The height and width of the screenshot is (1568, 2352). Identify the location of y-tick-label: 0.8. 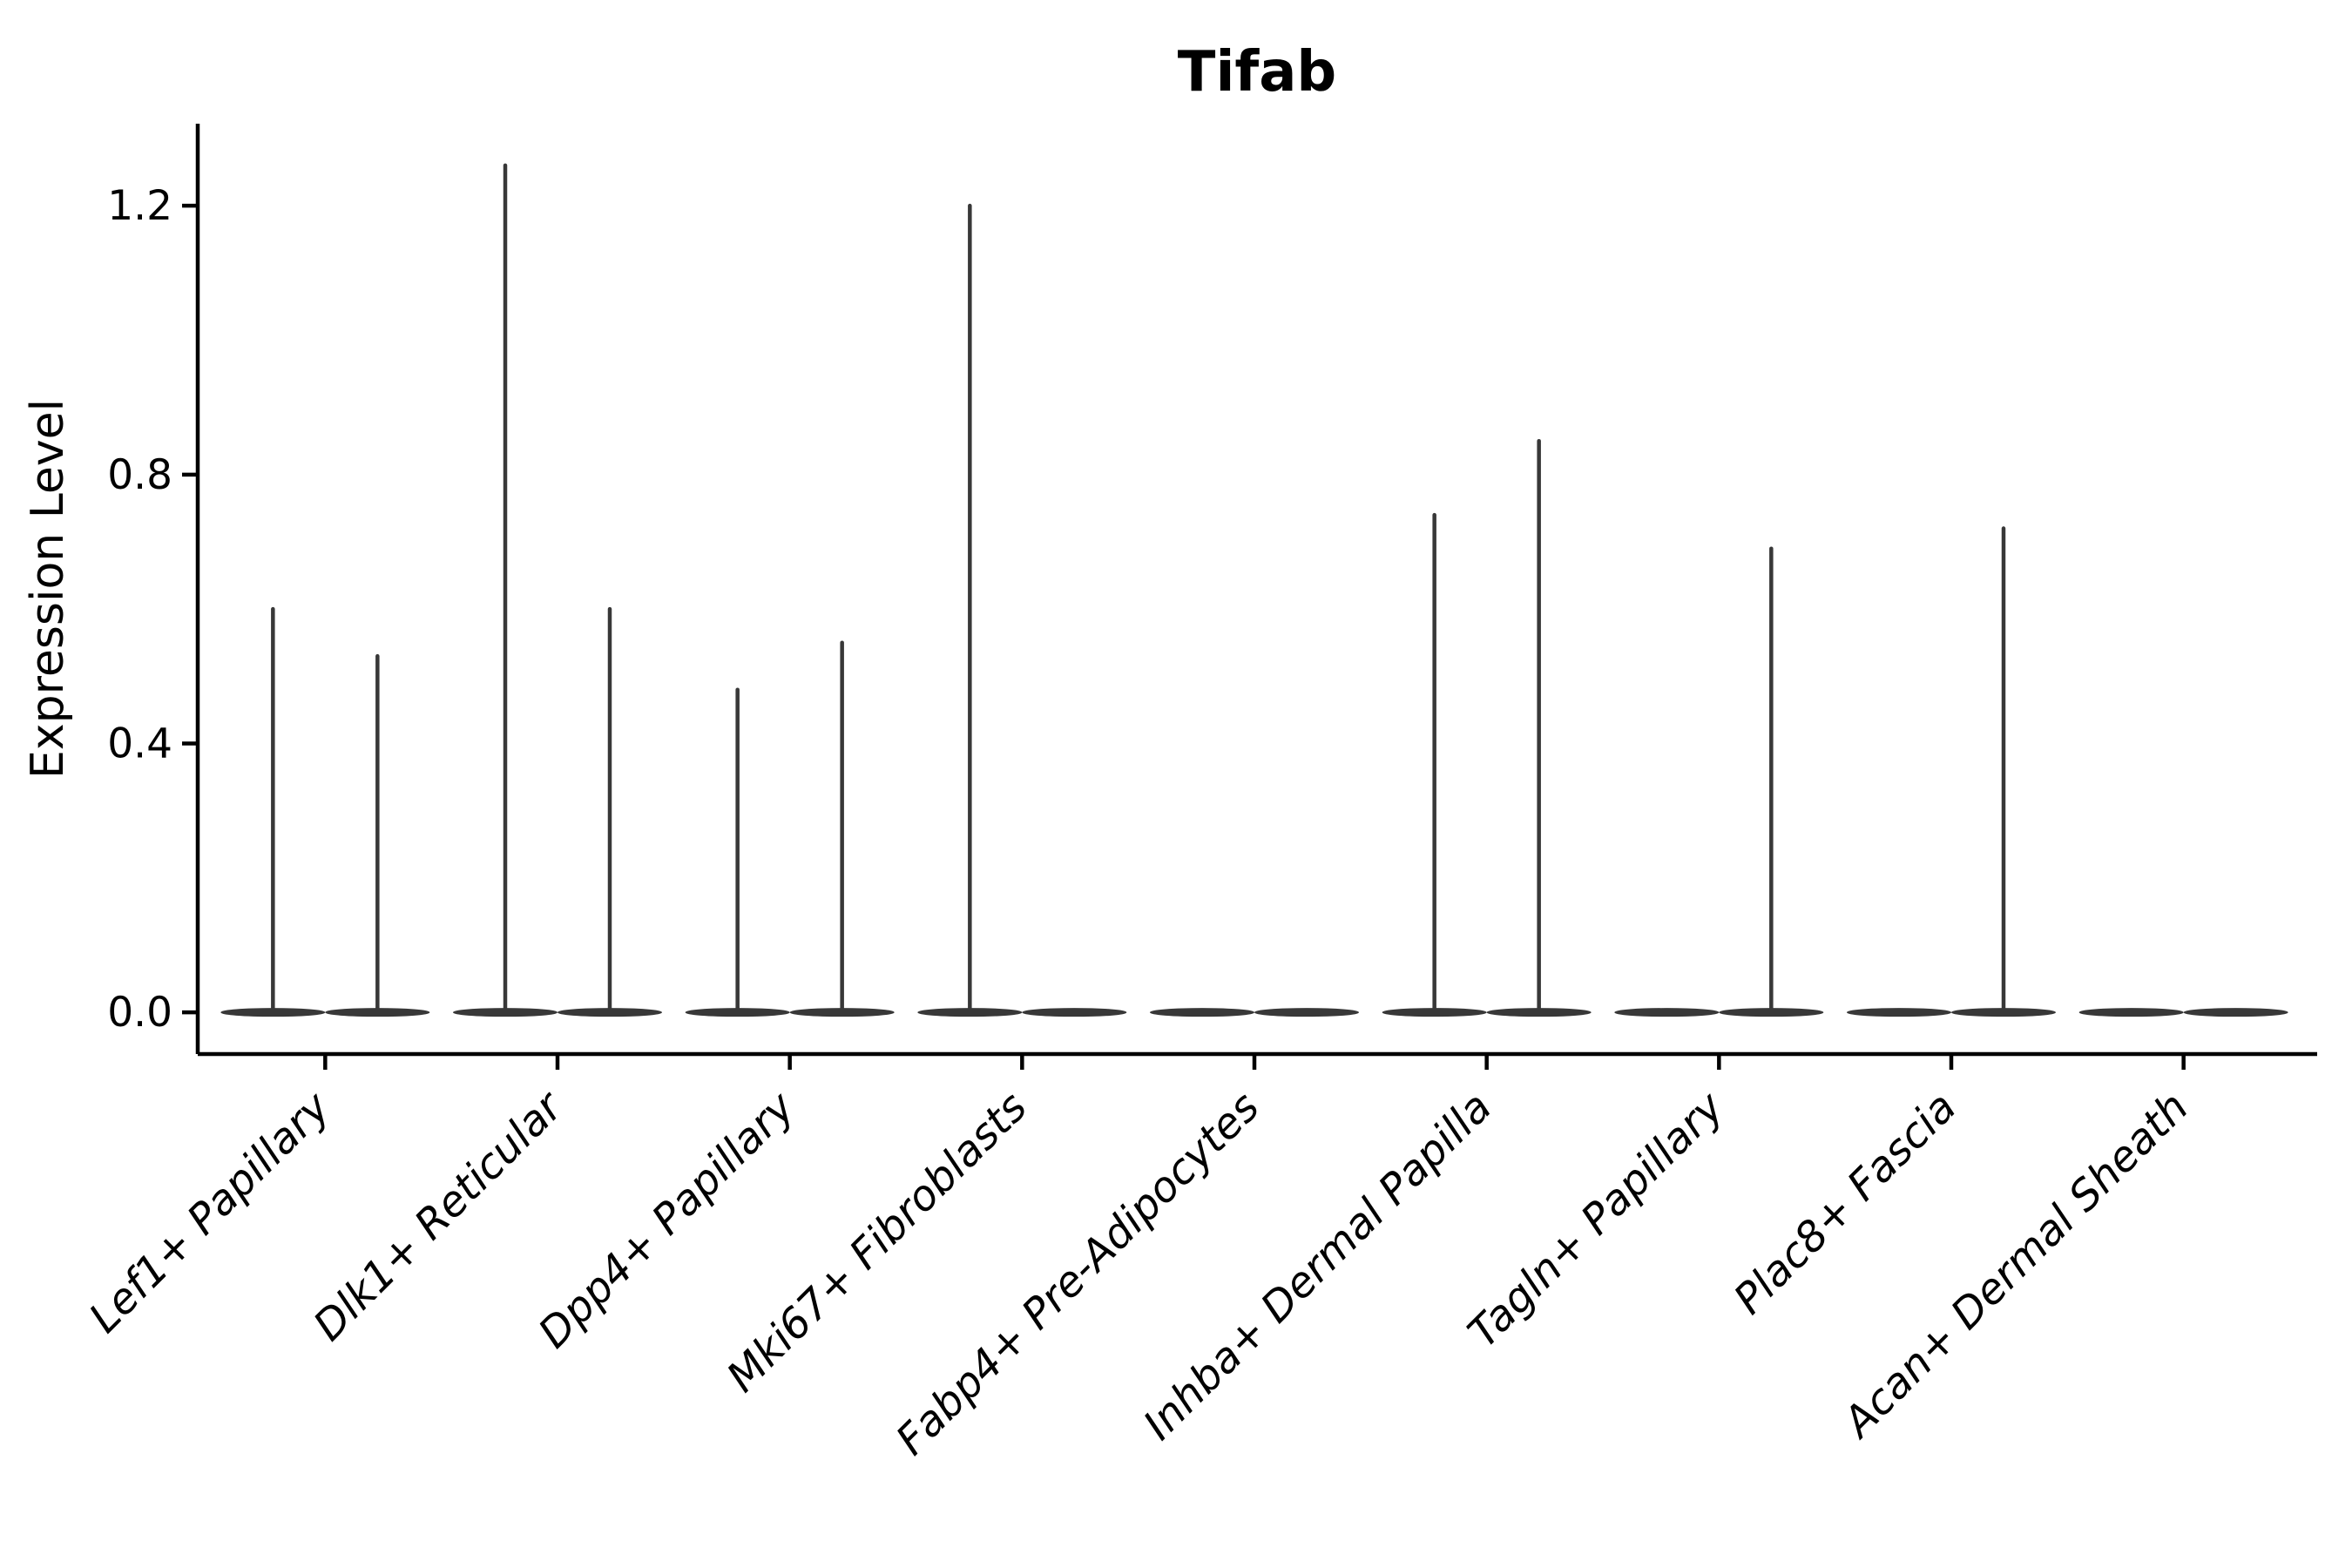
(139, 475).